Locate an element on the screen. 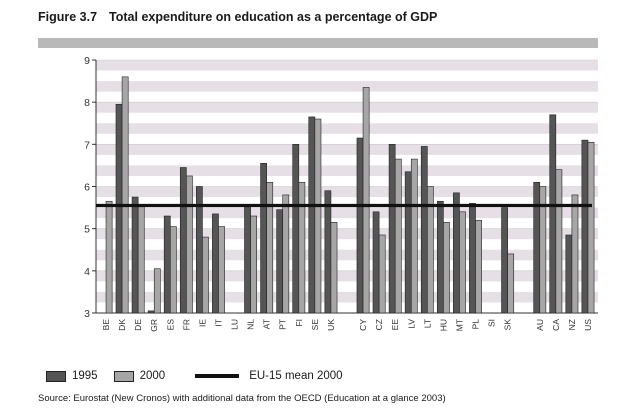 This screenshot has height=408, width=644. bar-1995-nl is located at coordinates (247, 259).